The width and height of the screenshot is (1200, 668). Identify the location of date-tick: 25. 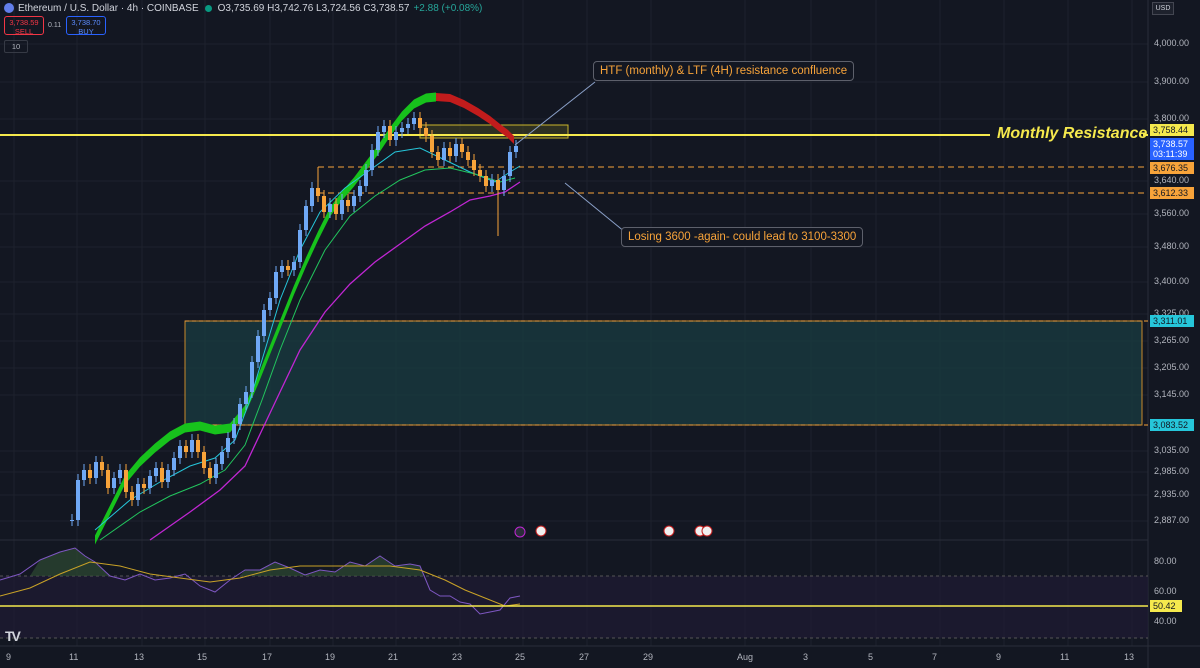
(520, 657).